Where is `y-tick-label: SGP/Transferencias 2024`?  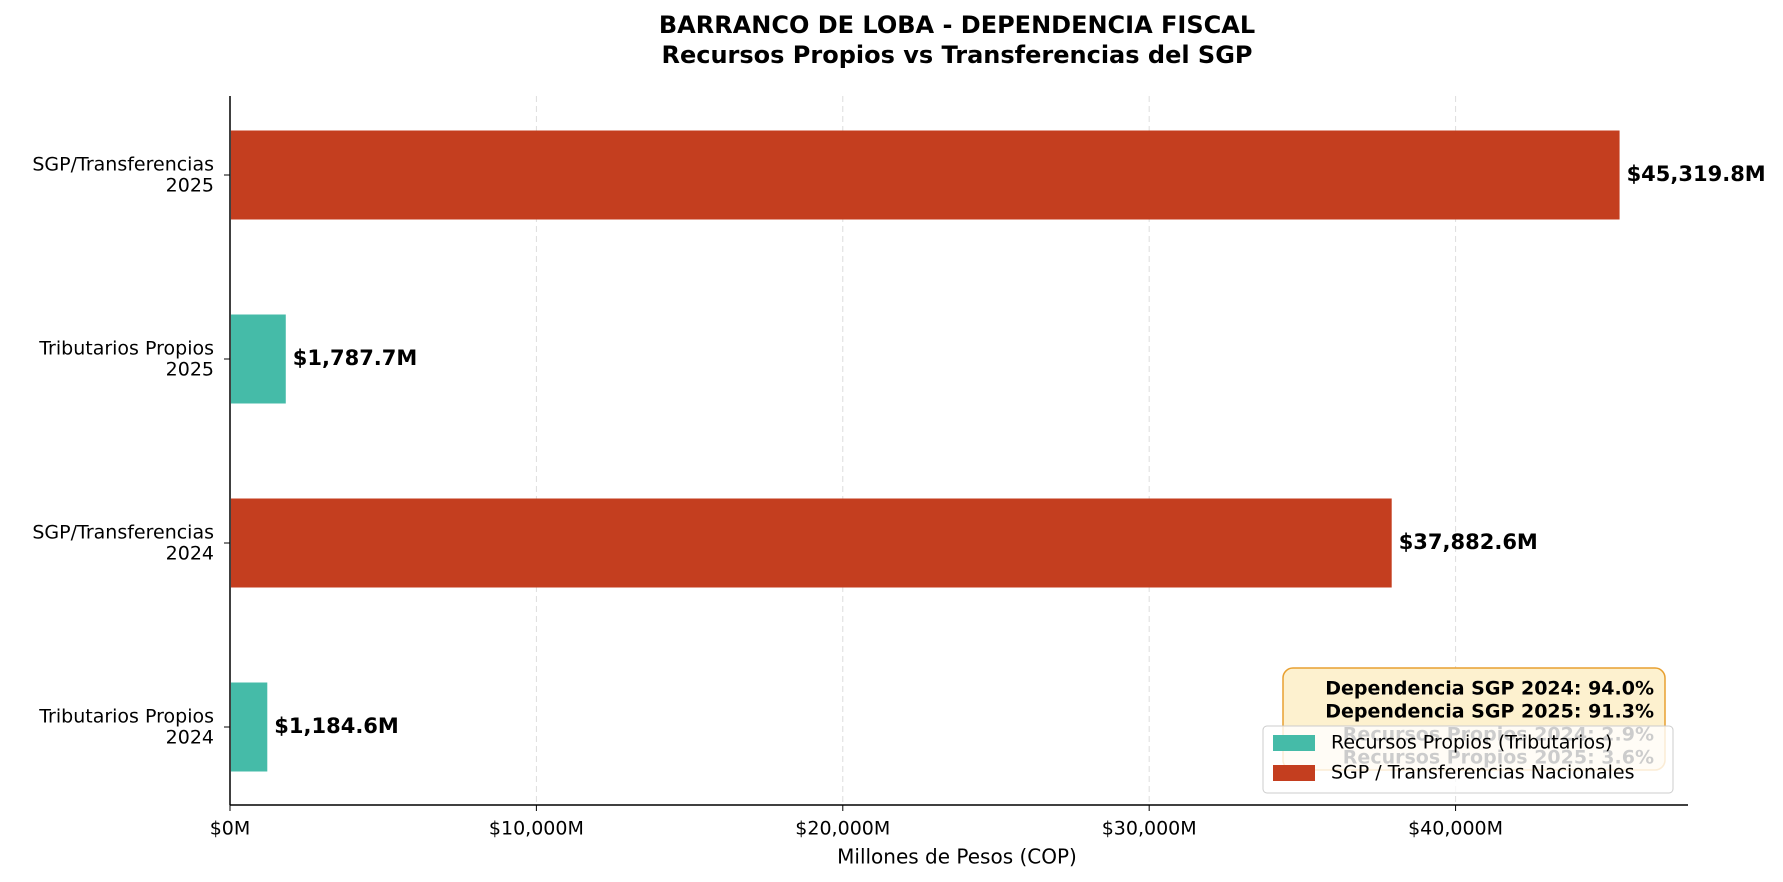
y-tick-label: SGP/Transferencias 2024 is located at coordinates (123, 542).